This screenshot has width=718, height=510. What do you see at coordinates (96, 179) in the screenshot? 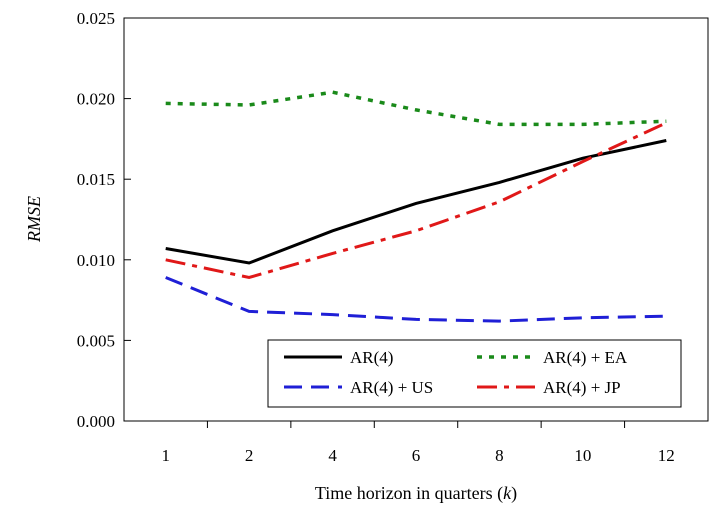
I see `y-tick-label: 0.015` at bounding box center [96, 179].